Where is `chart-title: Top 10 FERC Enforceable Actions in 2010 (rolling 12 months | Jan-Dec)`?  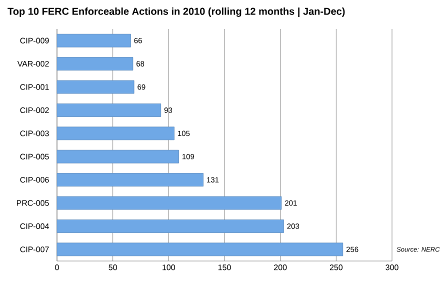 chart-title: Top 10 FERC Enforceable Actions in 2010 (rolling 12 months | Jan-Dec) is located at coordinates (176, 12).